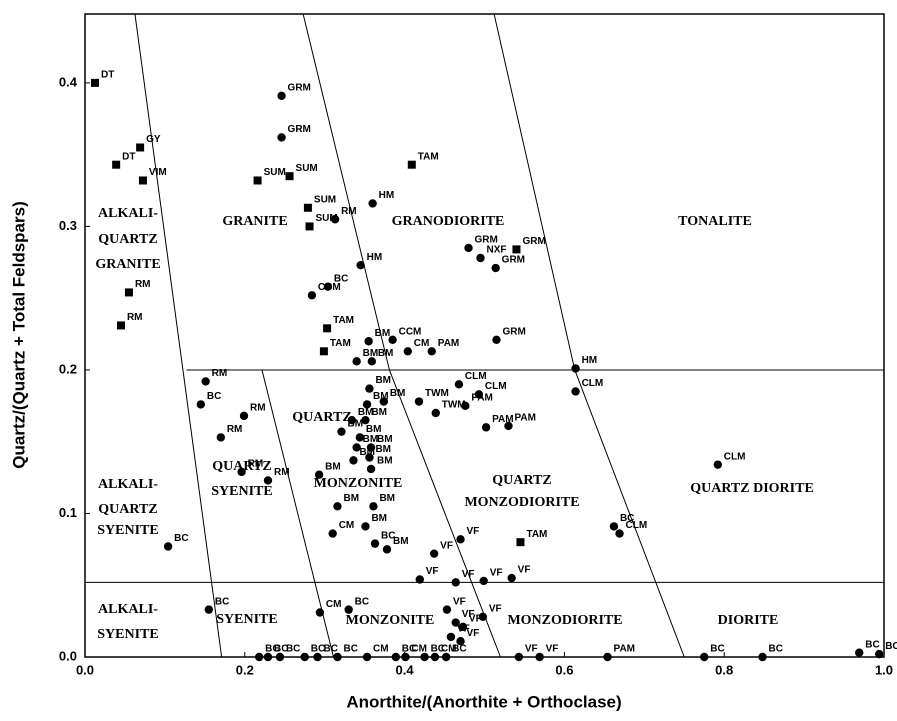 The width and height of the screenshot is (897, 721). What do you see at coordinates (752, 488) in the screenshot?
I see `field-label: QUARTZ DIORITE` at bounding box center [752, 488].